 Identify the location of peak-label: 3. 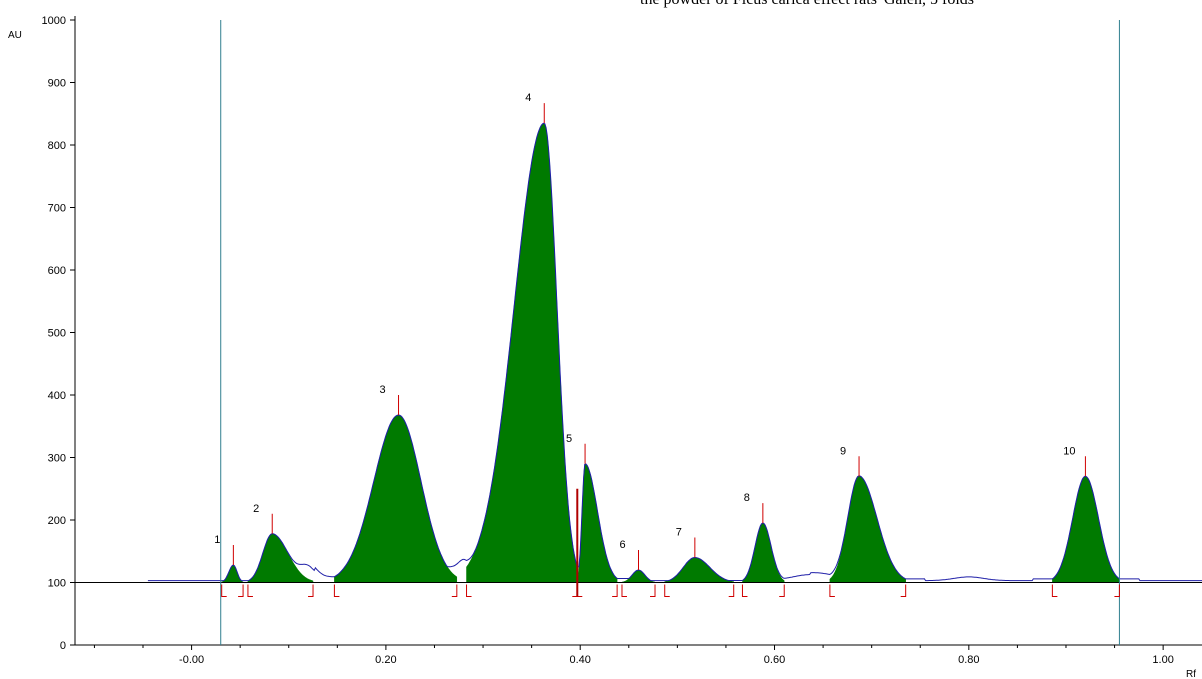
(382, 390).